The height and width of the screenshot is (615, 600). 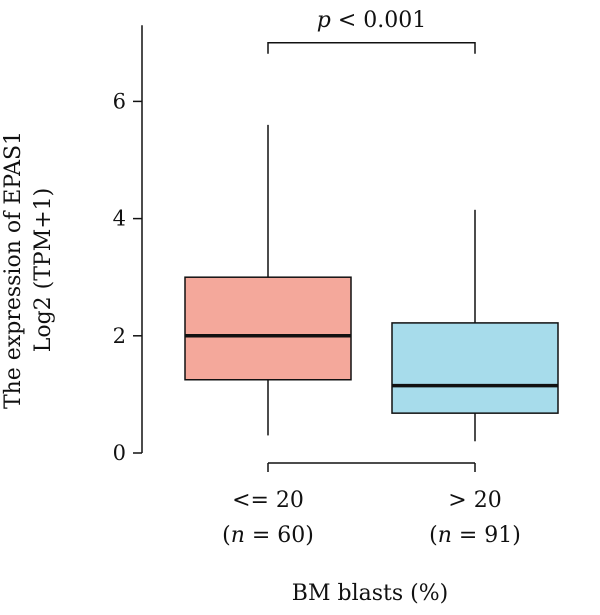 I want to click on y-tick-label: 4, so click(x=119, y=219).